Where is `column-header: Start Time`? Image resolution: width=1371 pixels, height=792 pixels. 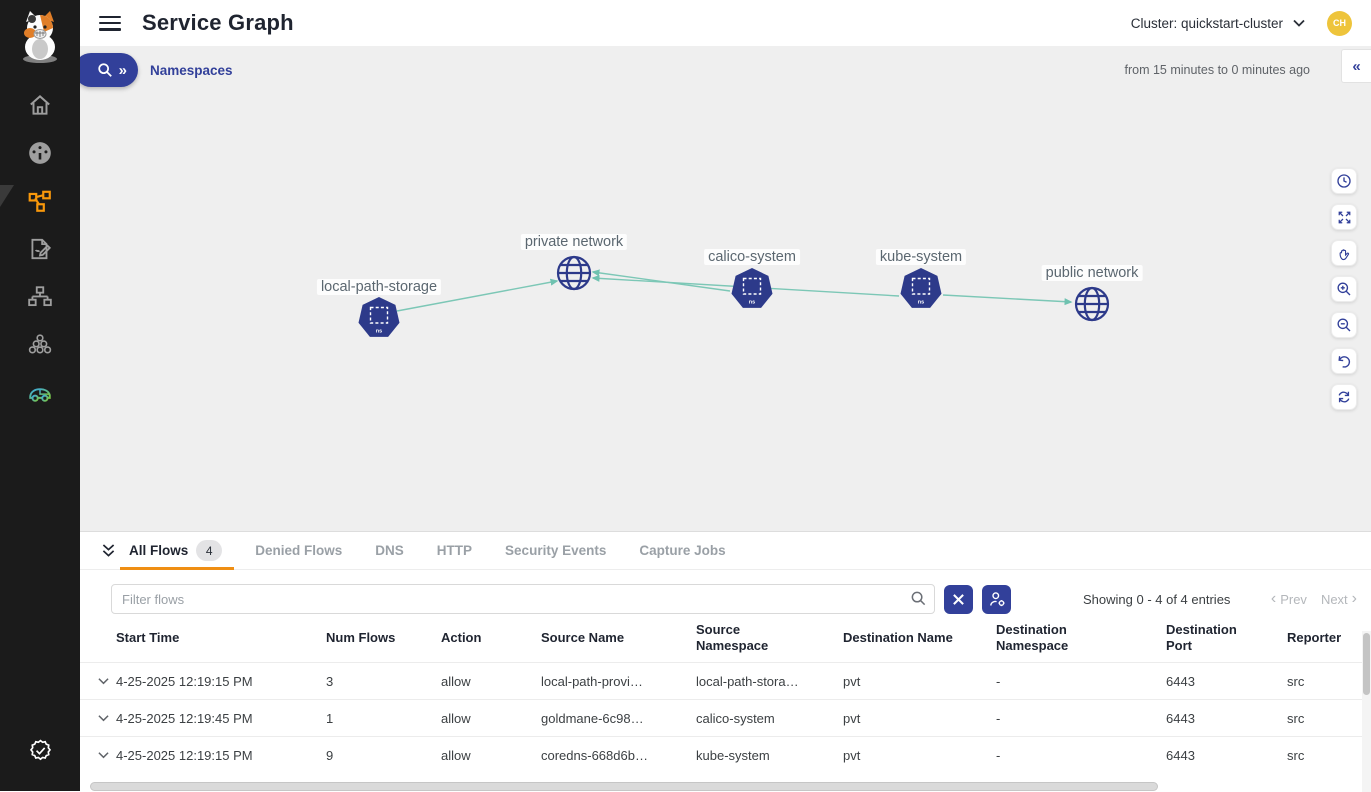 column-header: Start Time is located at coordinates (148, 637).